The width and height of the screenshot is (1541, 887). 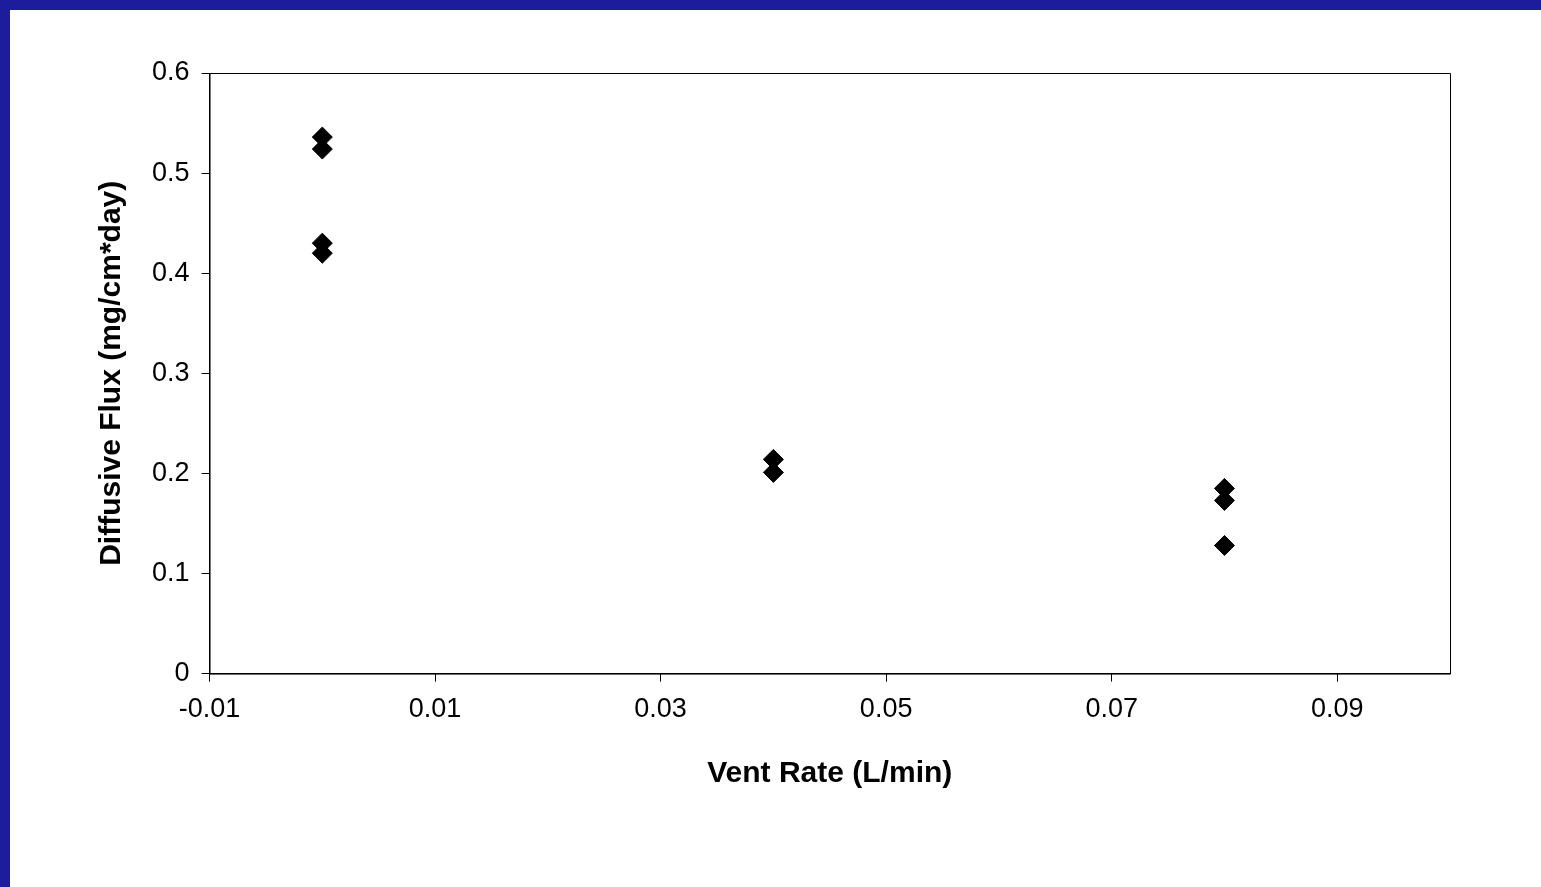 I want to click on y-tick-label: 0.4, so click(x=170, y=271).